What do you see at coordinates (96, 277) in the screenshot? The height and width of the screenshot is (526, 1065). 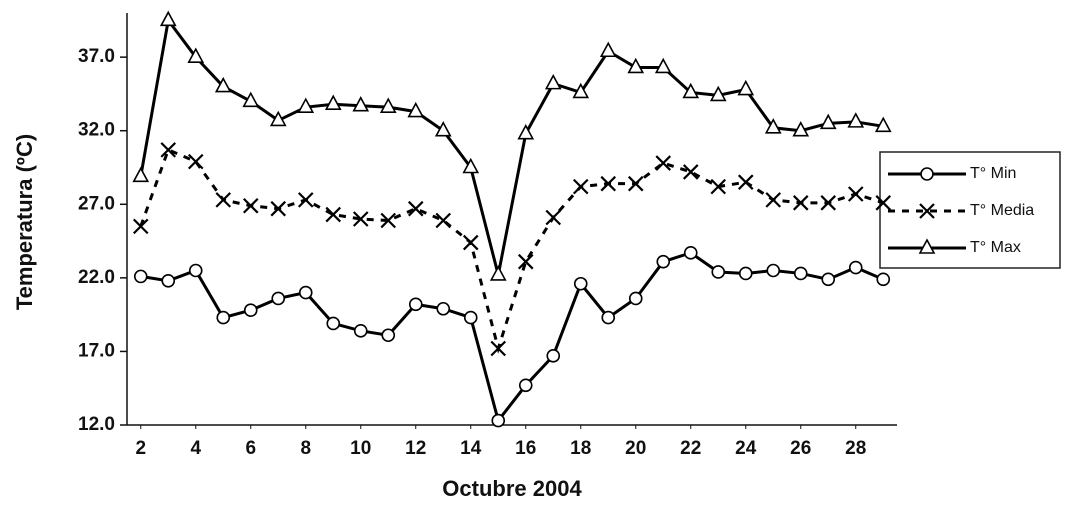 I see `y-tick-label: 22.0` at bounding box center [96, 277].